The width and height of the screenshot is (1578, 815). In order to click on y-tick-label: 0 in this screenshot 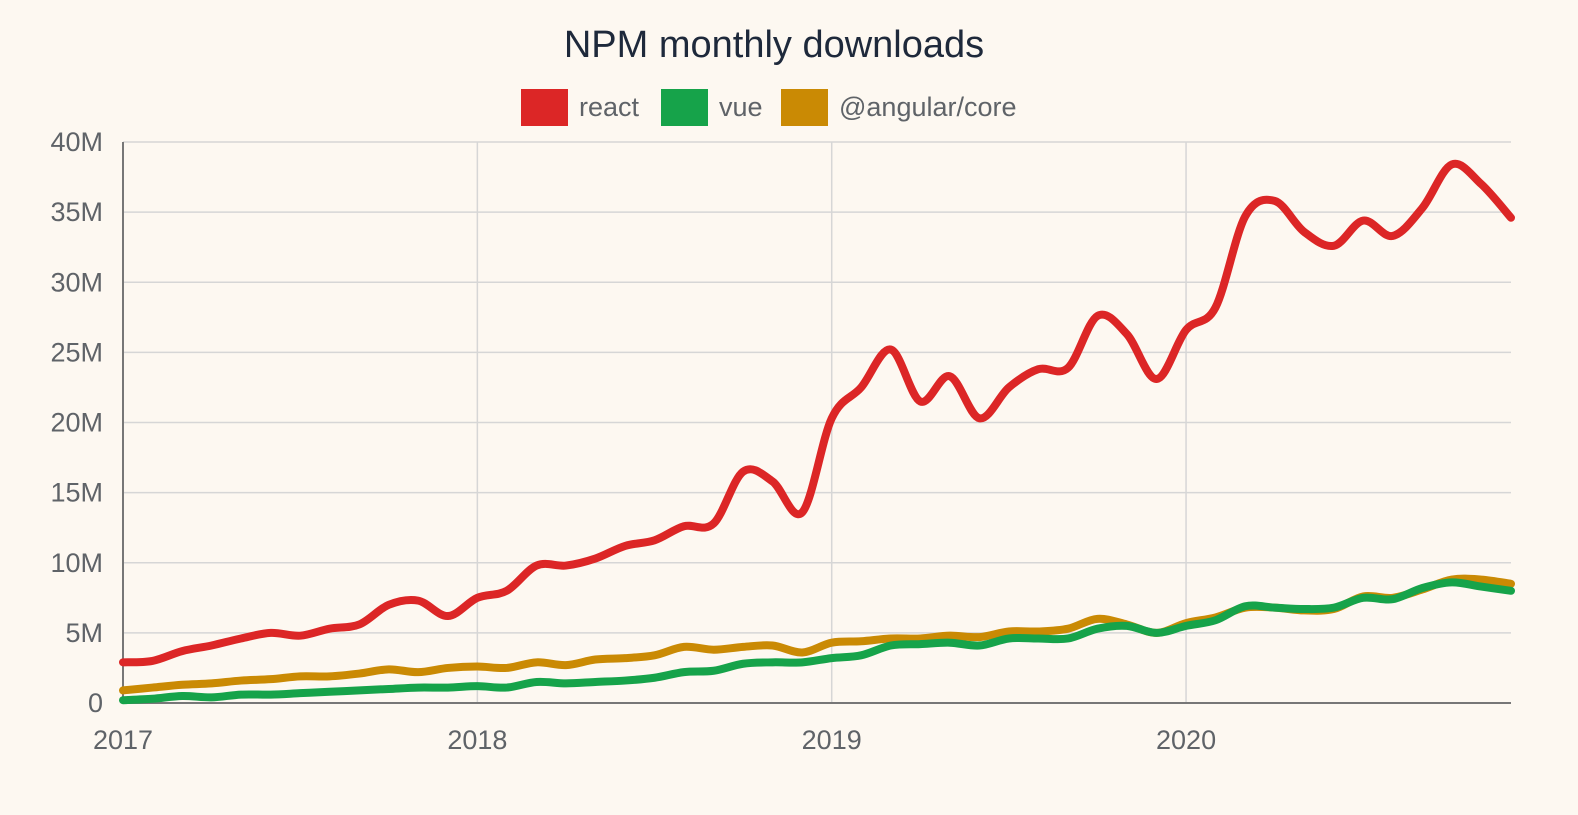, I will do `click(95, 703)`.